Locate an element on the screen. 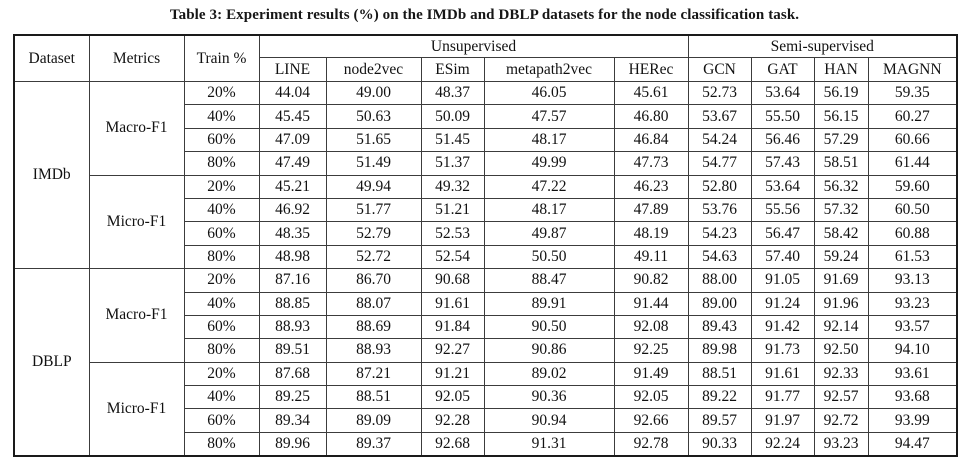  value-cell-han: 92.50 is located at coordinates (841, 350).